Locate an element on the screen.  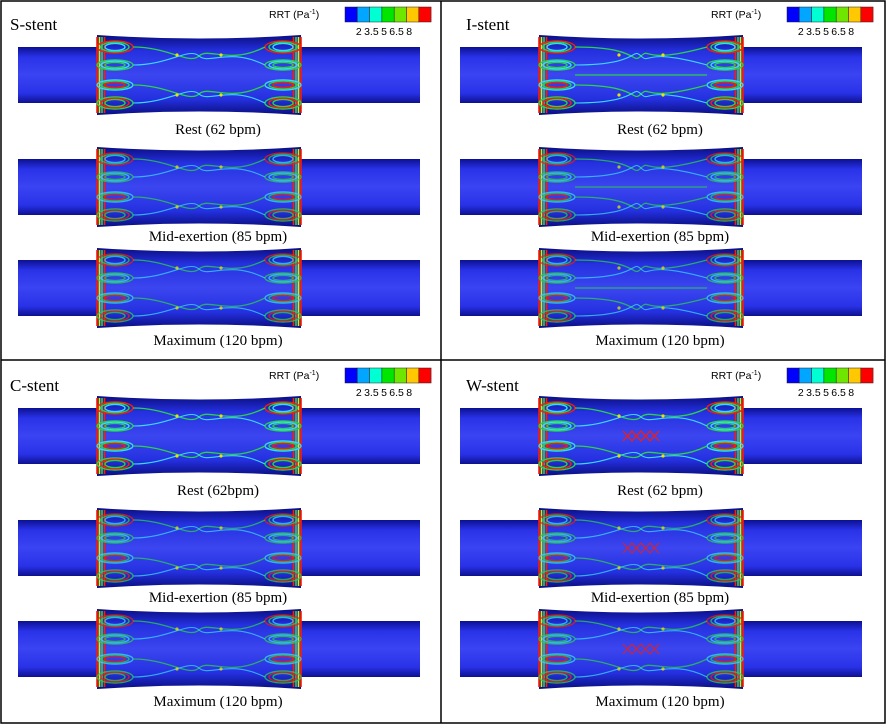
legend-tick-label: 6.5 is located at coordinates (396, 32).